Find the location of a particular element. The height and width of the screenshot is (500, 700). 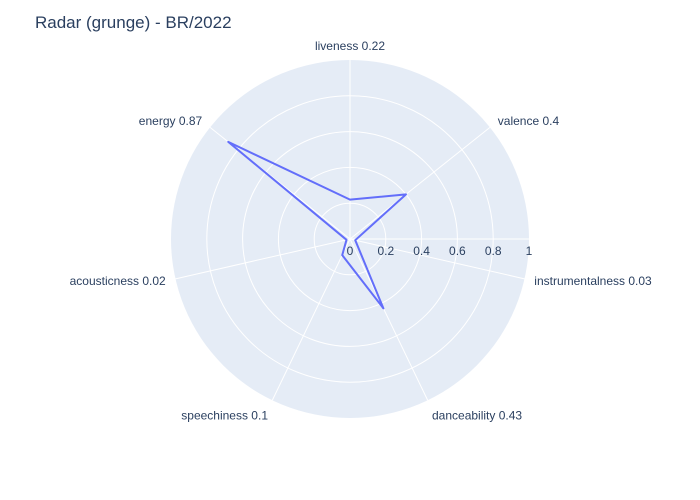

angular-label: instrumentalness 0.03 is located at coordinates (593, 281).